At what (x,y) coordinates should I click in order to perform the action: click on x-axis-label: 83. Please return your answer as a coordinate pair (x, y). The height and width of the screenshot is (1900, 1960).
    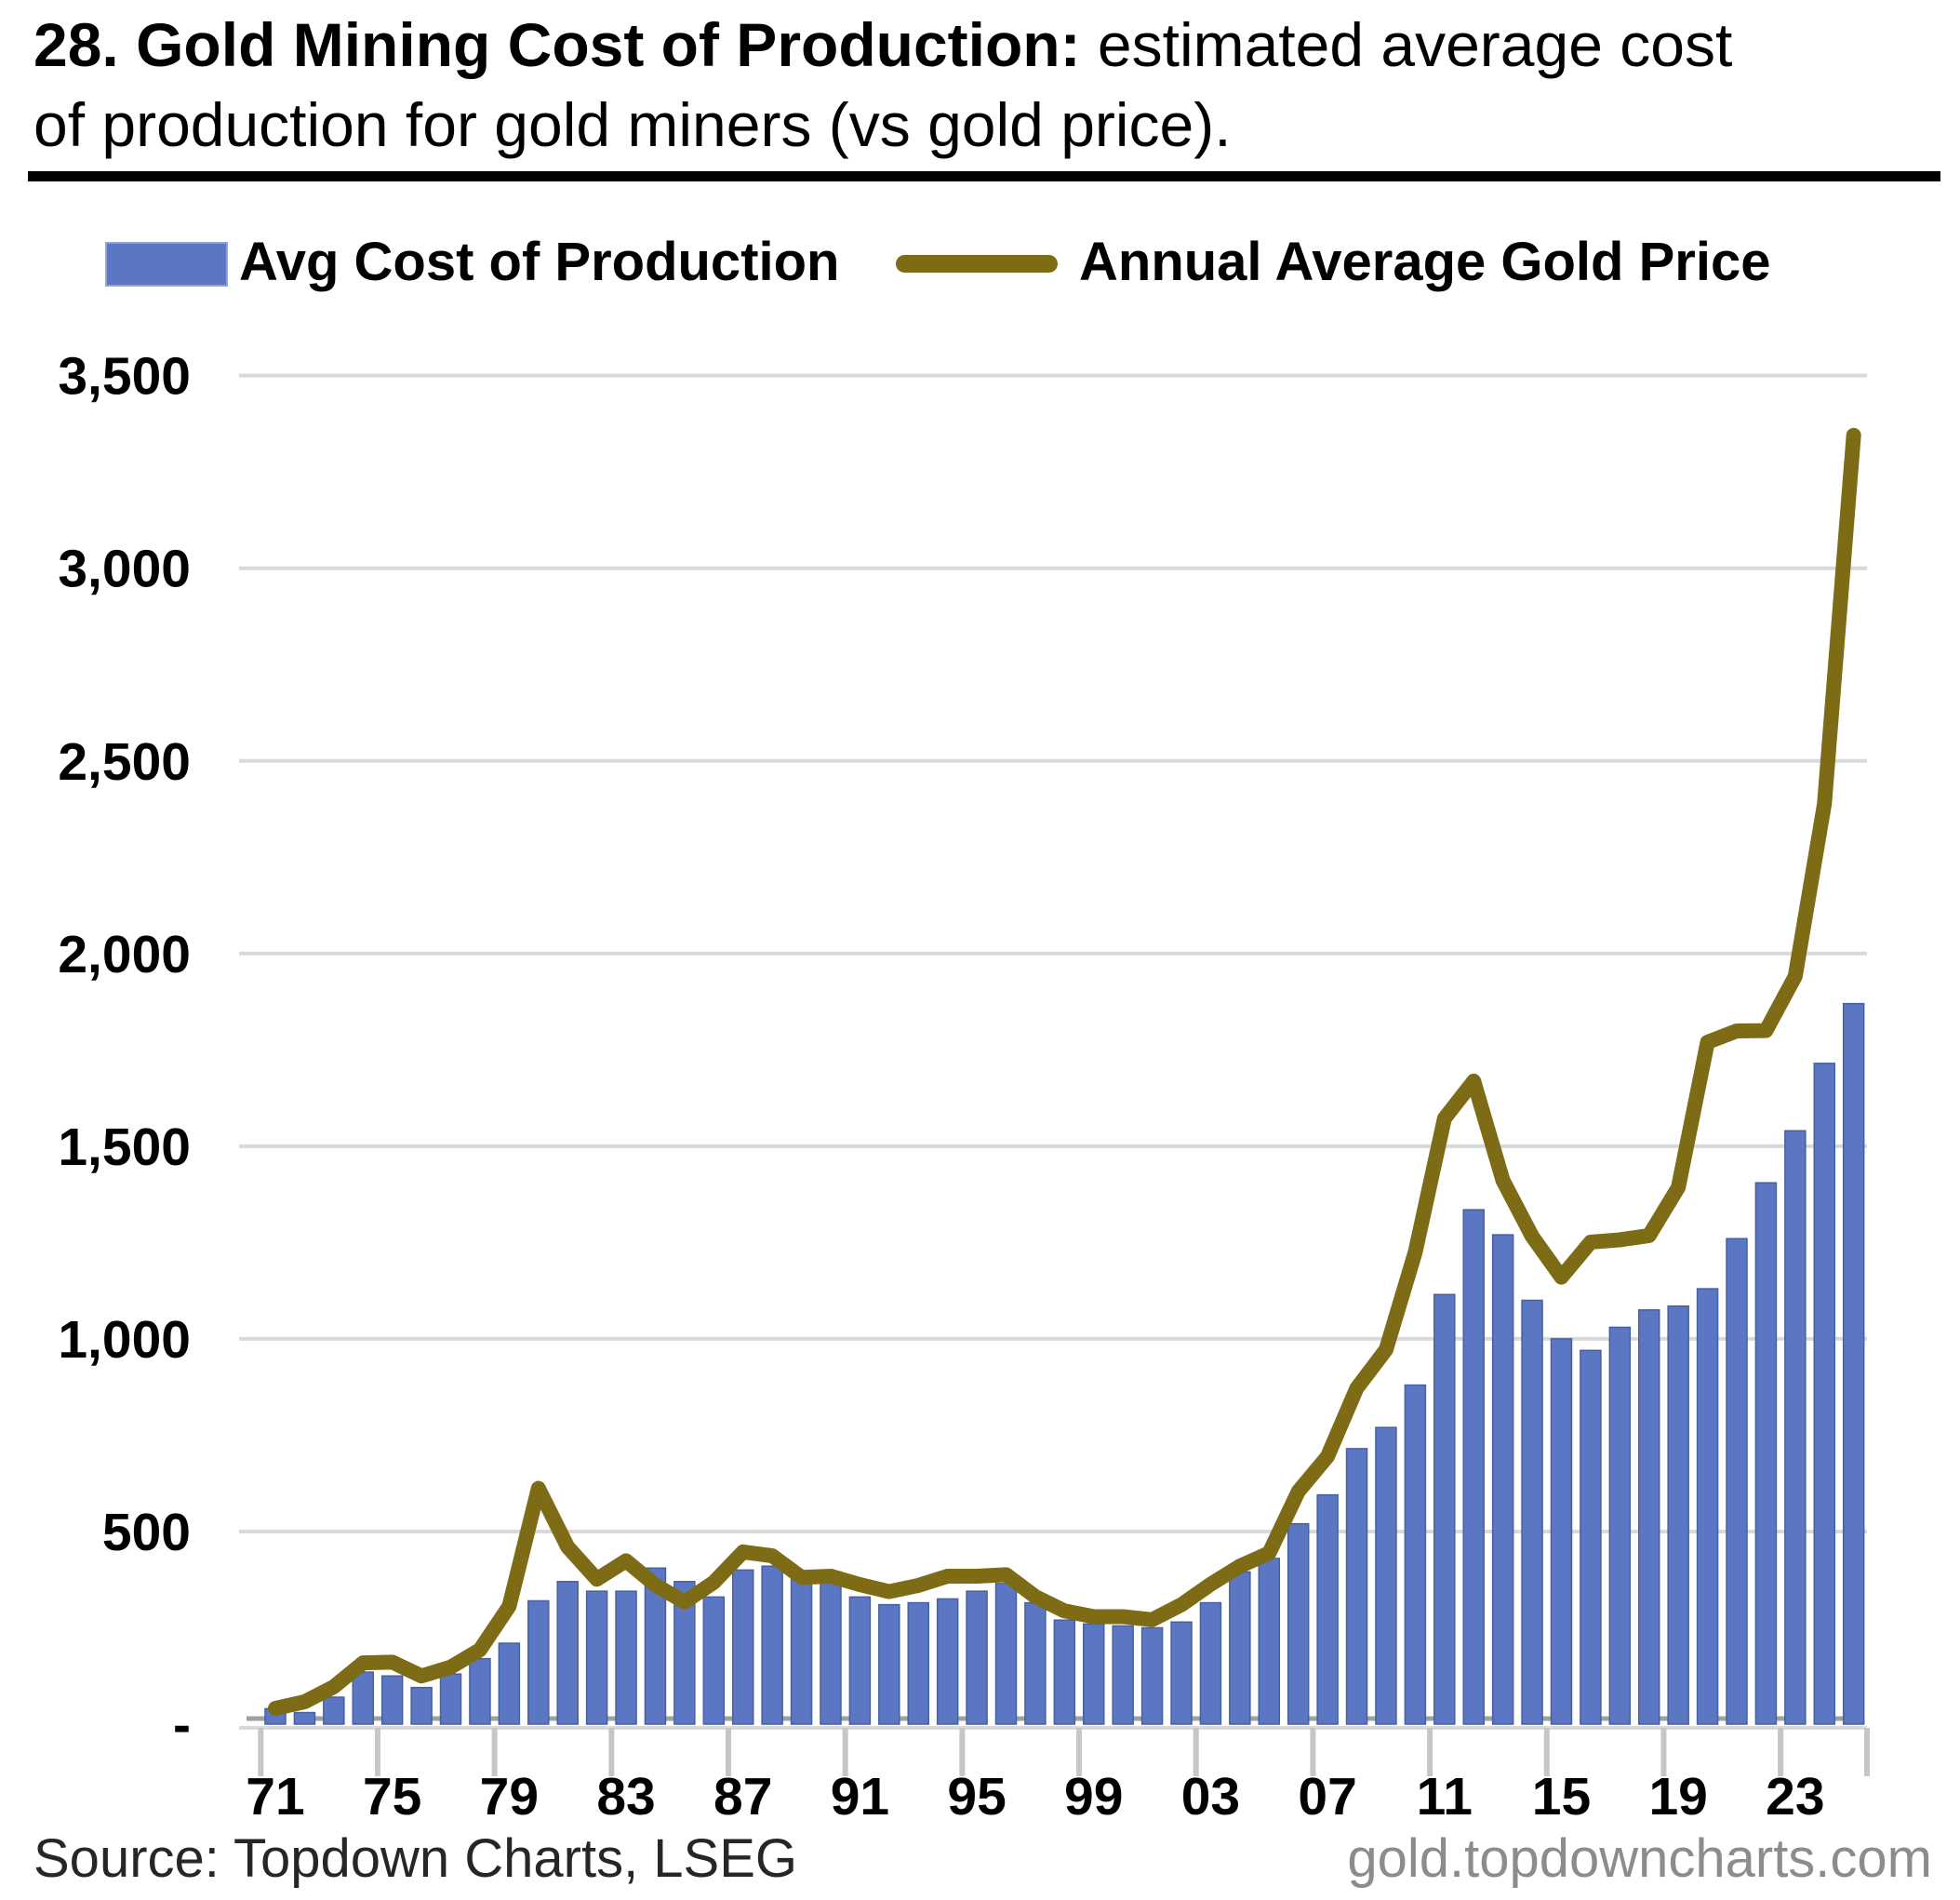
    Looking at the image, I should click on (625, 1796).